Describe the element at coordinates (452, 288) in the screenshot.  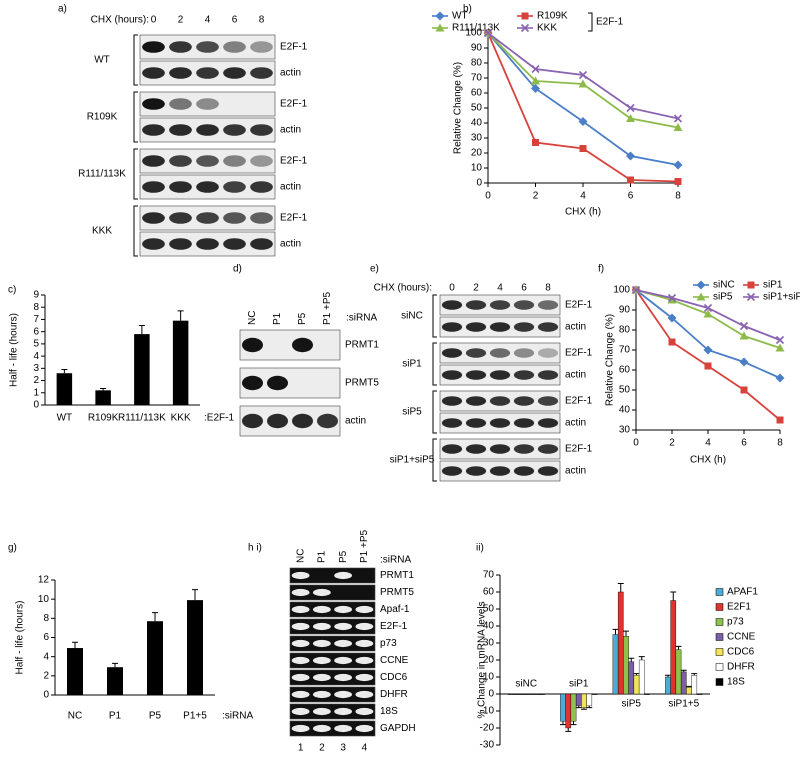
I see `lane-label: 0` at that location.